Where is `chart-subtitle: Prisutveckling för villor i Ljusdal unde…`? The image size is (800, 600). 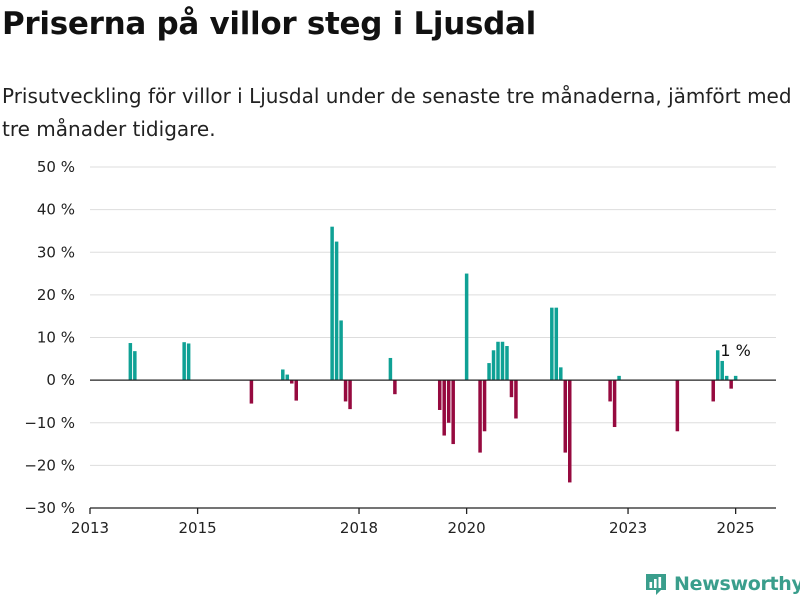 chart-subtitle: Prisutveckling för villor i Ljusdal unde… is located at coordinates (397, 112).